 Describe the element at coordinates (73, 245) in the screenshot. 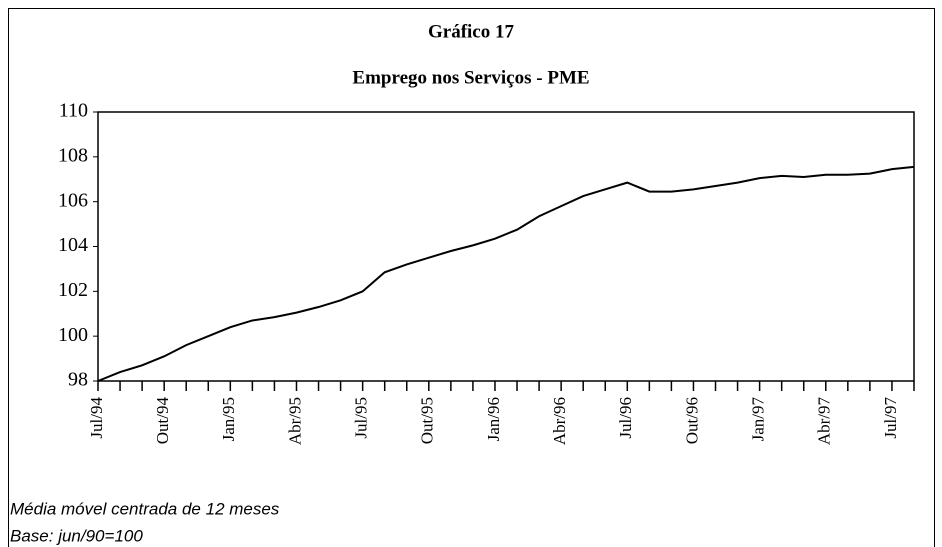

I see `y-tick-label: 104` at that location.